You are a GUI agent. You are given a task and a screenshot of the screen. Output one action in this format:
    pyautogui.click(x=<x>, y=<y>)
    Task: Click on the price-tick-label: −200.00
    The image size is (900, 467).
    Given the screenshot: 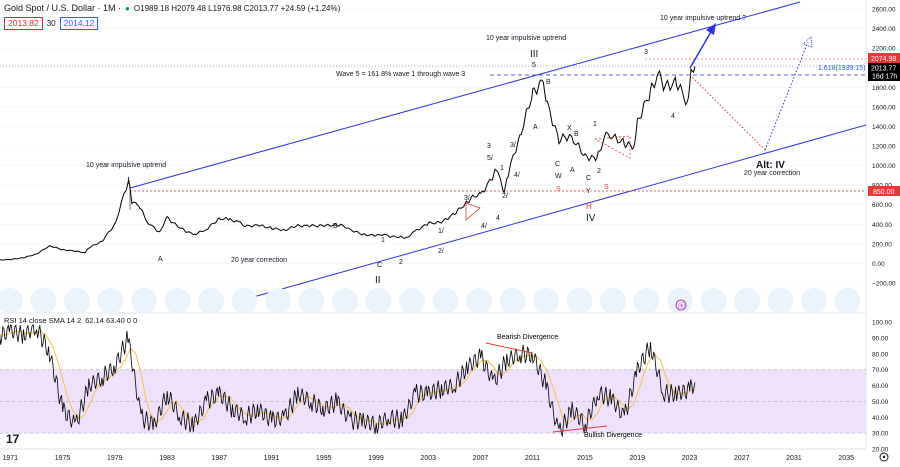 What is the action you would take?
    pyautogui.click(x=884, y=284)
    